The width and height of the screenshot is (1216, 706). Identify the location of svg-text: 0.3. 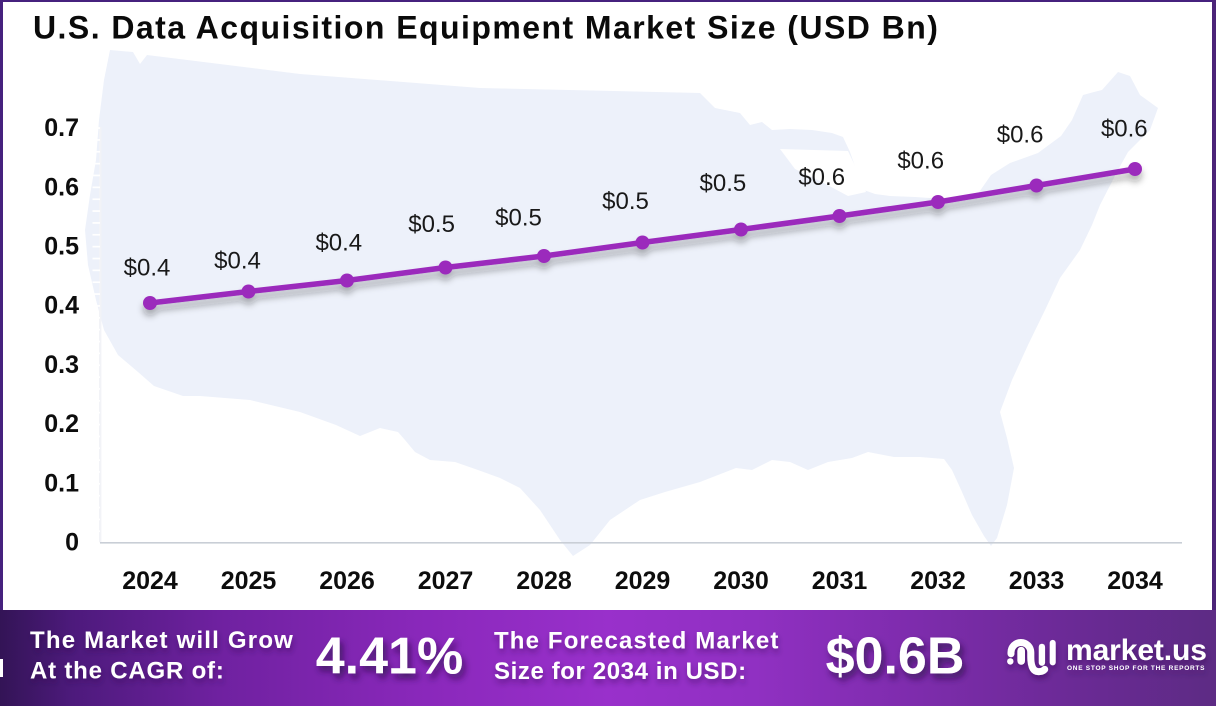
(61, 365).